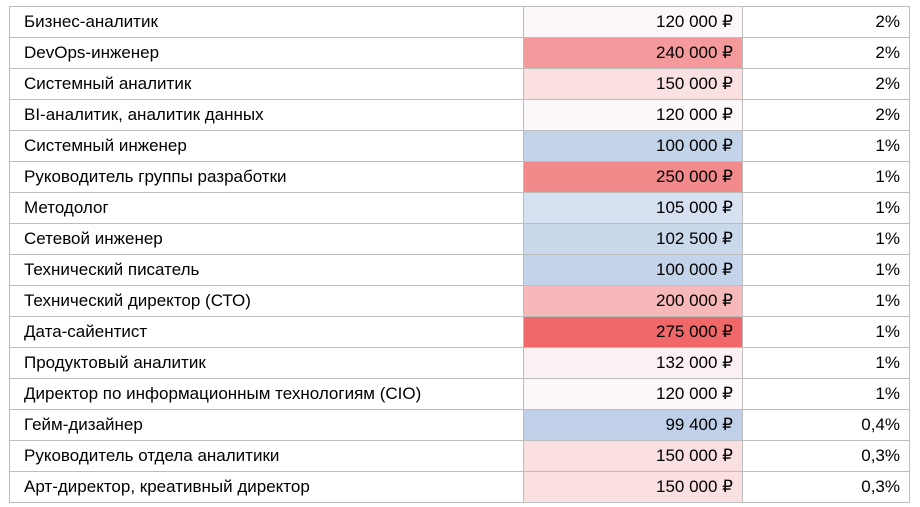  I want to click on table-row: Методолог 105 000 ₽1%, so click(459, 208).